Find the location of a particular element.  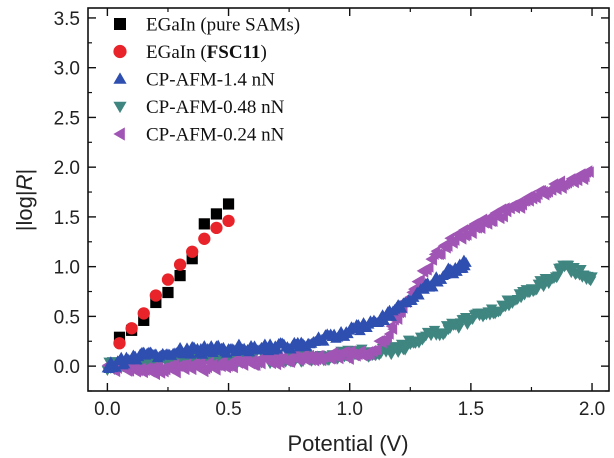

legend-label-text: CP-AFM-1.4 nN is located at coordinates (210, 80).